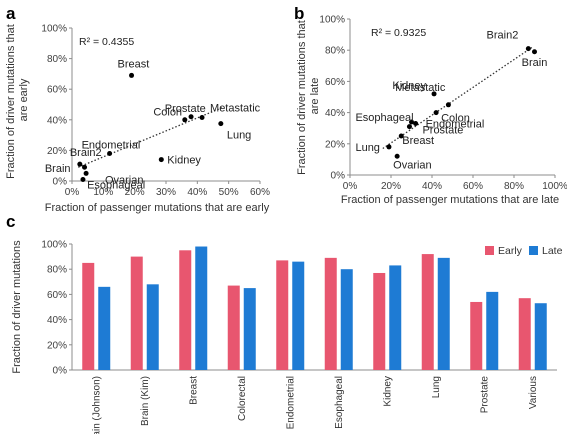  What do you see at coordinates (484, 395) in the screenshot?
I see `category-label-prostate: Prostate` at bounding box center [484, 395].